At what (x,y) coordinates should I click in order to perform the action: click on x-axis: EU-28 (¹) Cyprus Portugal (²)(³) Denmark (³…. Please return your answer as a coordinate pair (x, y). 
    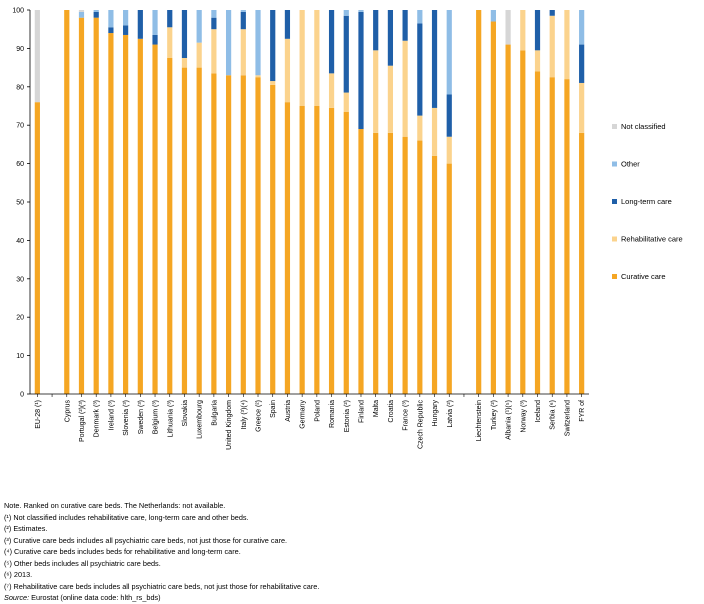
    Looking at the image, I should click on (309, 421).